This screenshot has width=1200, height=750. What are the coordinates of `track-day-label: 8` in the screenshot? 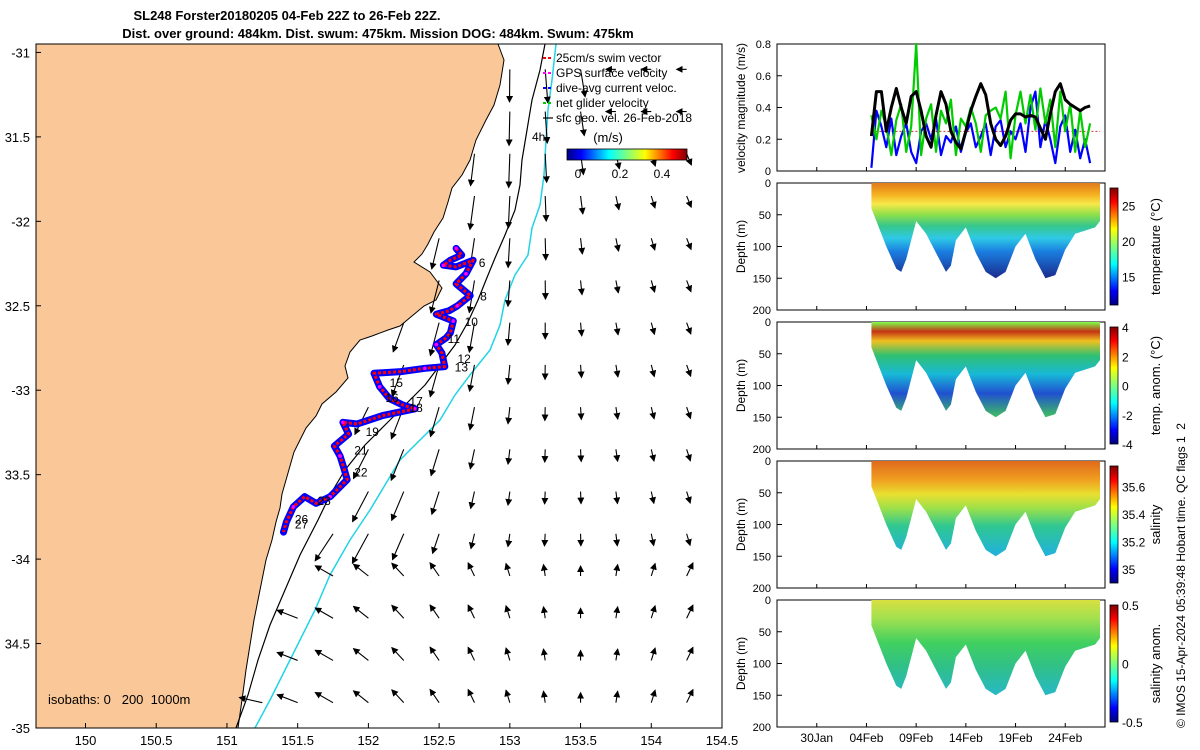 It's located at (483, 297).